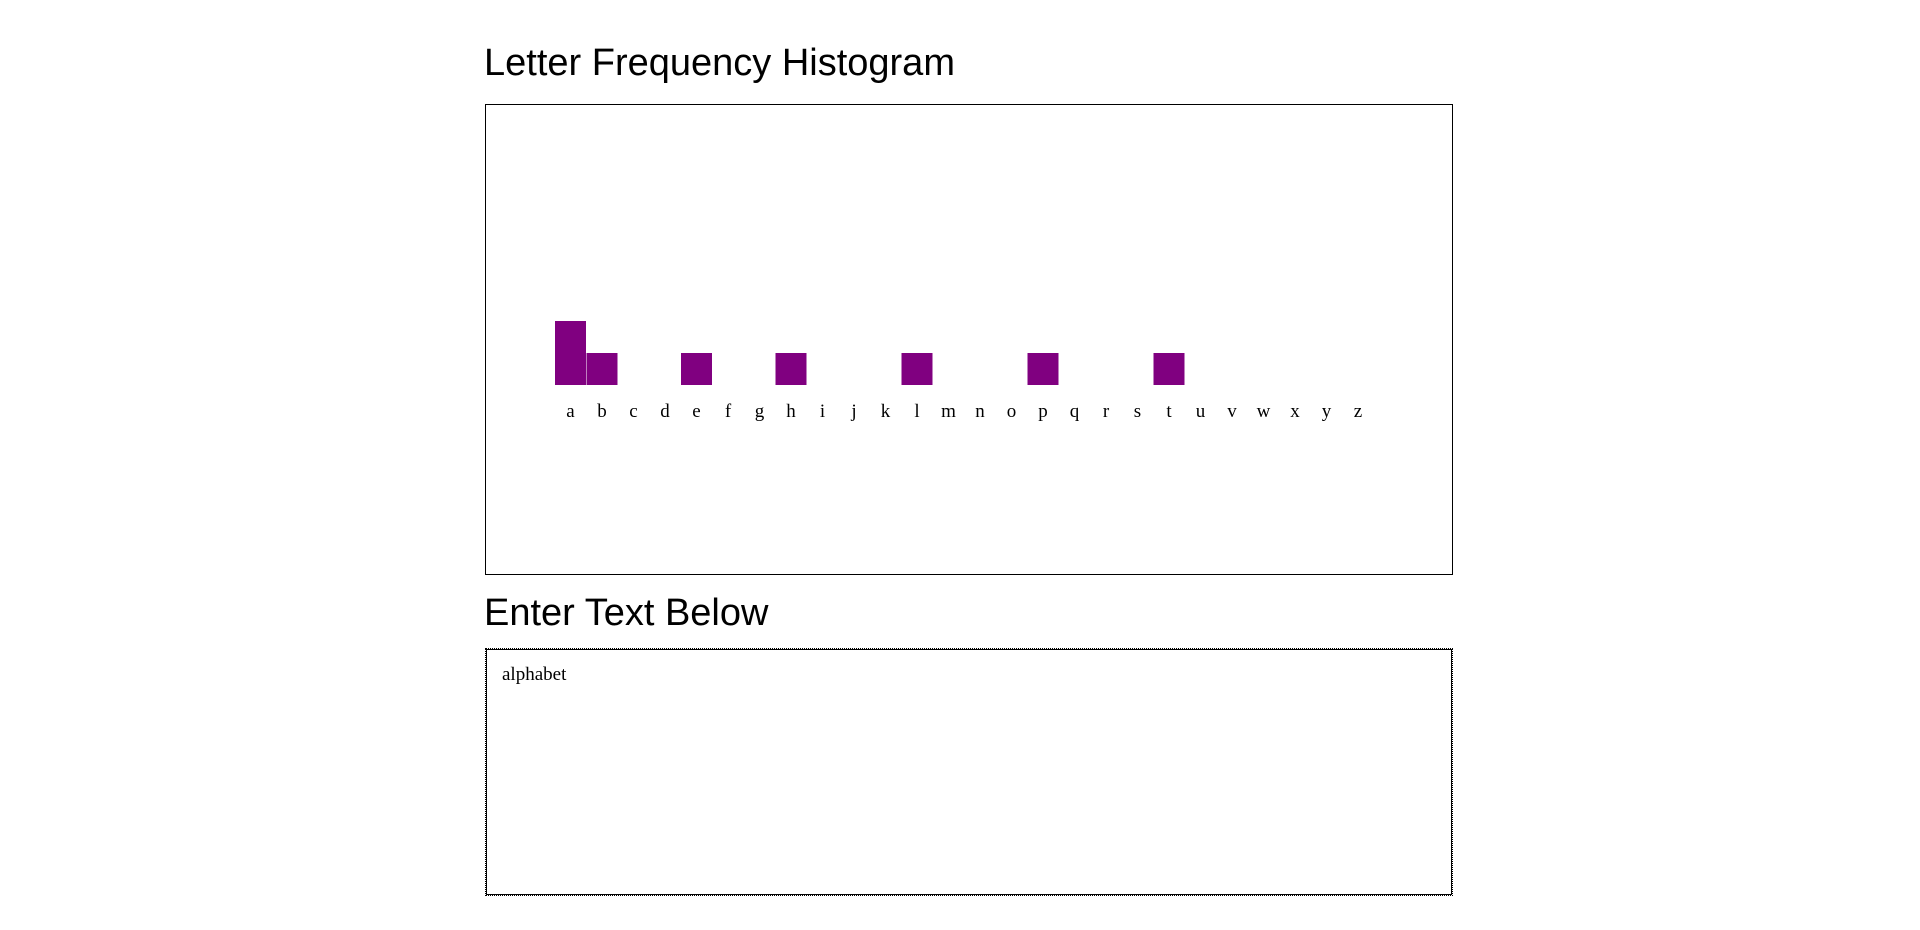 The height and width of the screenshot is (930, 1920). I want to click on text-input, so click(969, 772).